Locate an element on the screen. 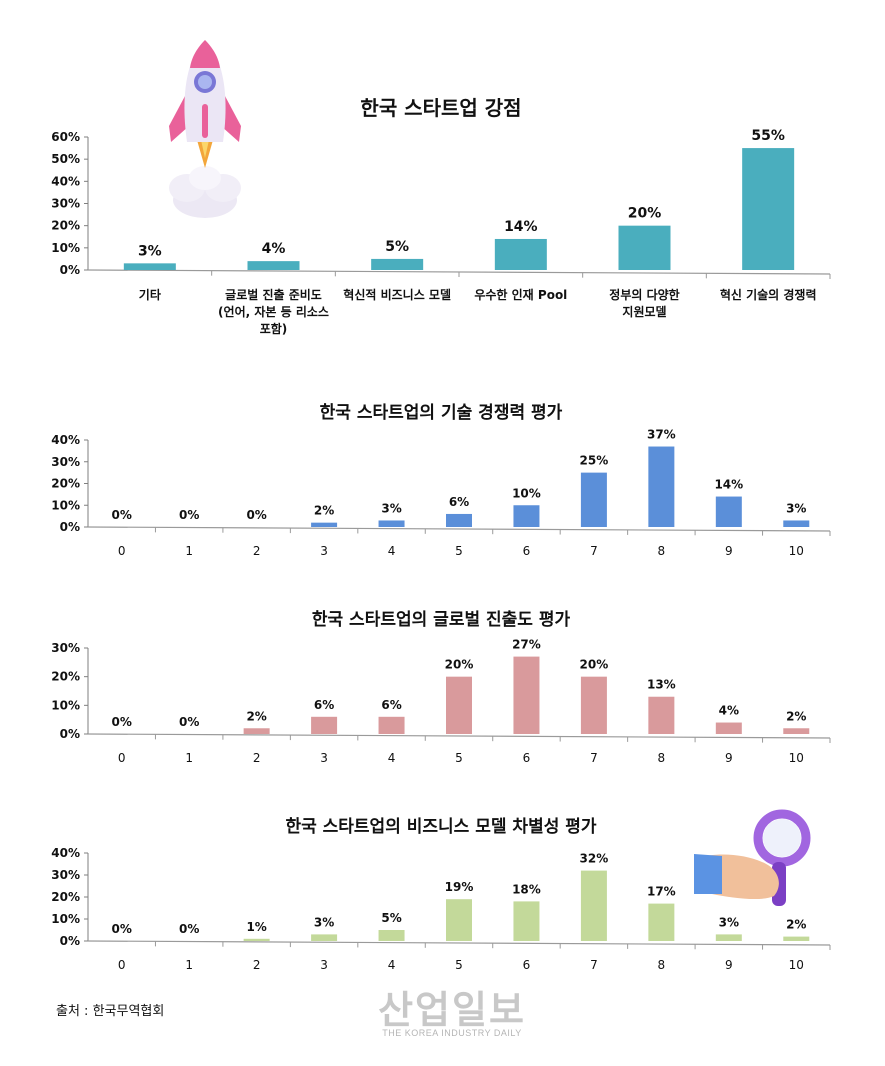 The image size is (885, 1066). x-tick-label: 2 is located at coordinates (257, 965).